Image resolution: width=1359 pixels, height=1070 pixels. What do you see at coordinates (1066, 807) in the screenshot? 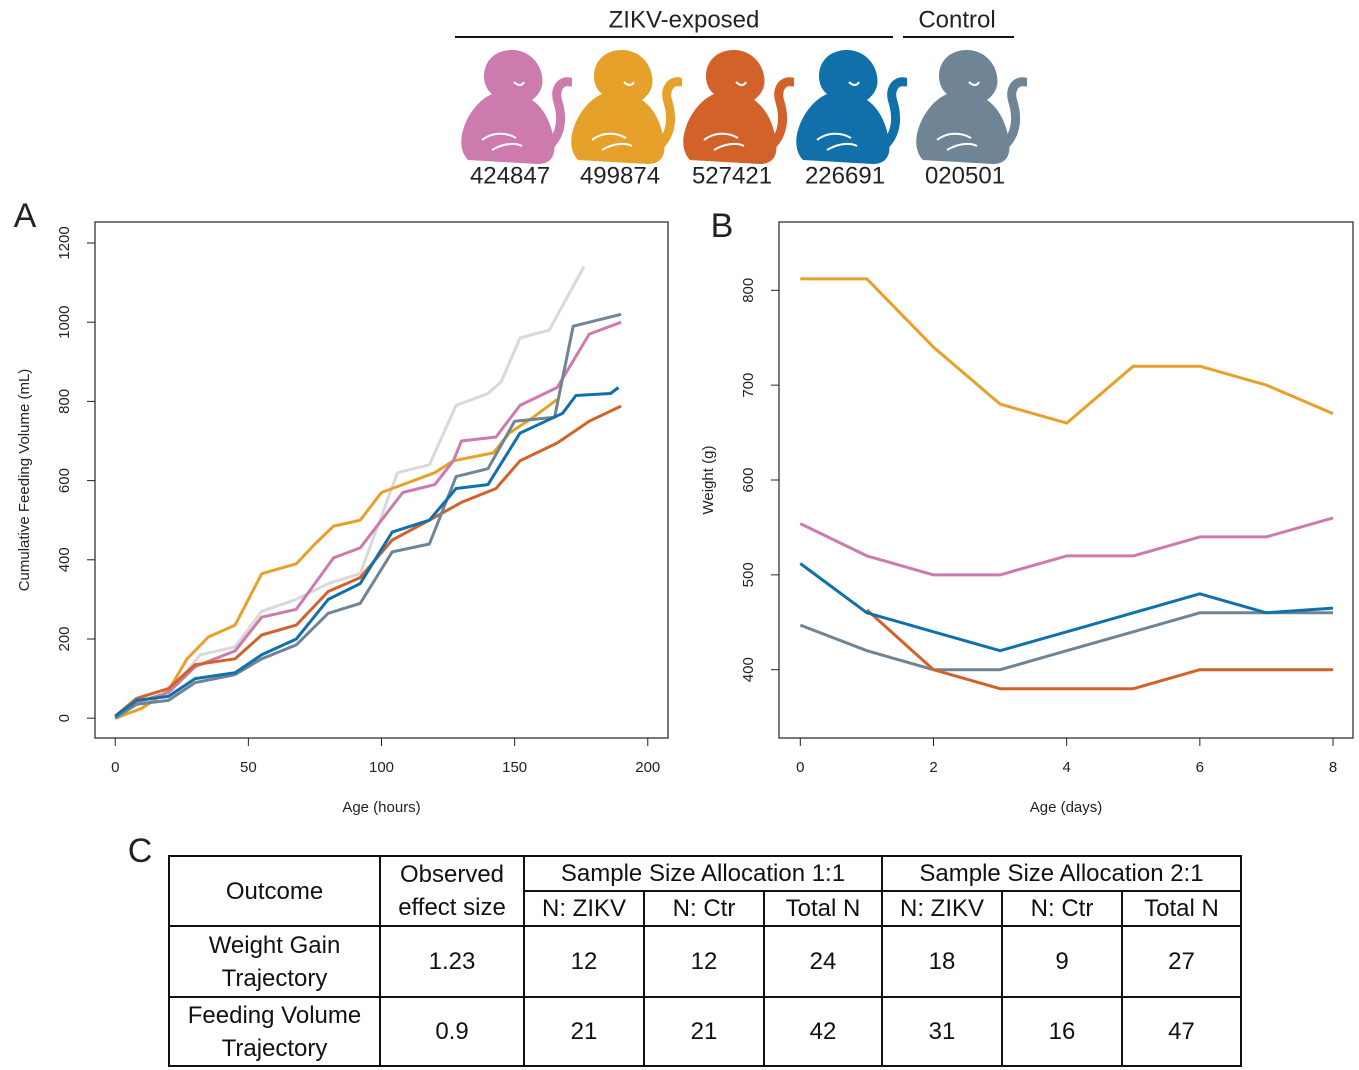
I see `x-axis-title: Age (days)` at bounding box center [1066, 807].